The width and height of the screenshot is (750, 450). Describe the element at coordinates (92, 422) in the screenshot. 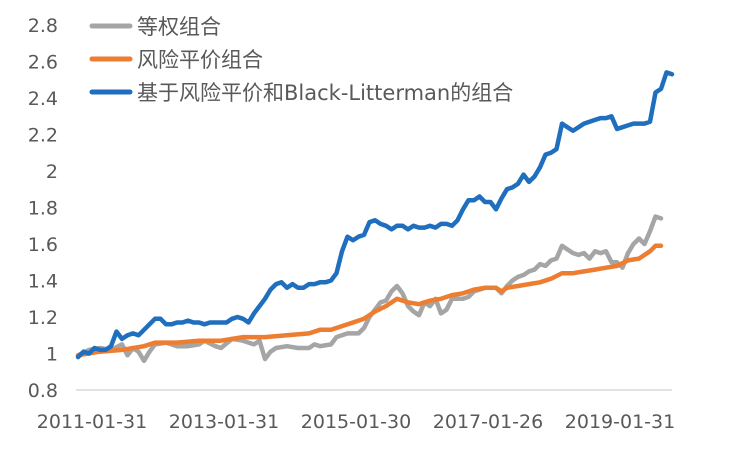

I see `x-tick-label: 2011-01-31` at that location.